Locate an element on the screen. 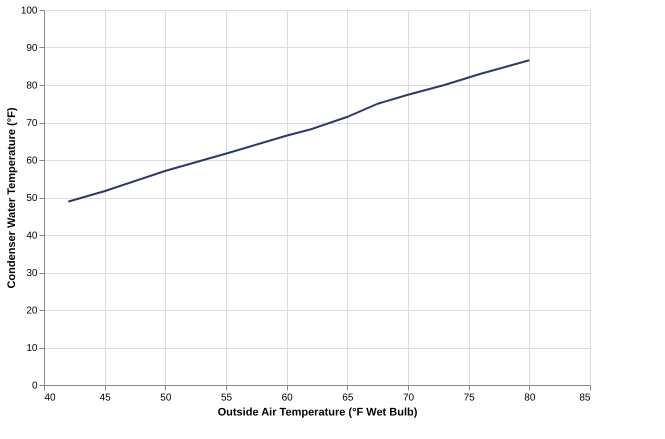 This screenshot has width=665, height=439. x-tick-label: 50 is located at coordinates (166, 398).